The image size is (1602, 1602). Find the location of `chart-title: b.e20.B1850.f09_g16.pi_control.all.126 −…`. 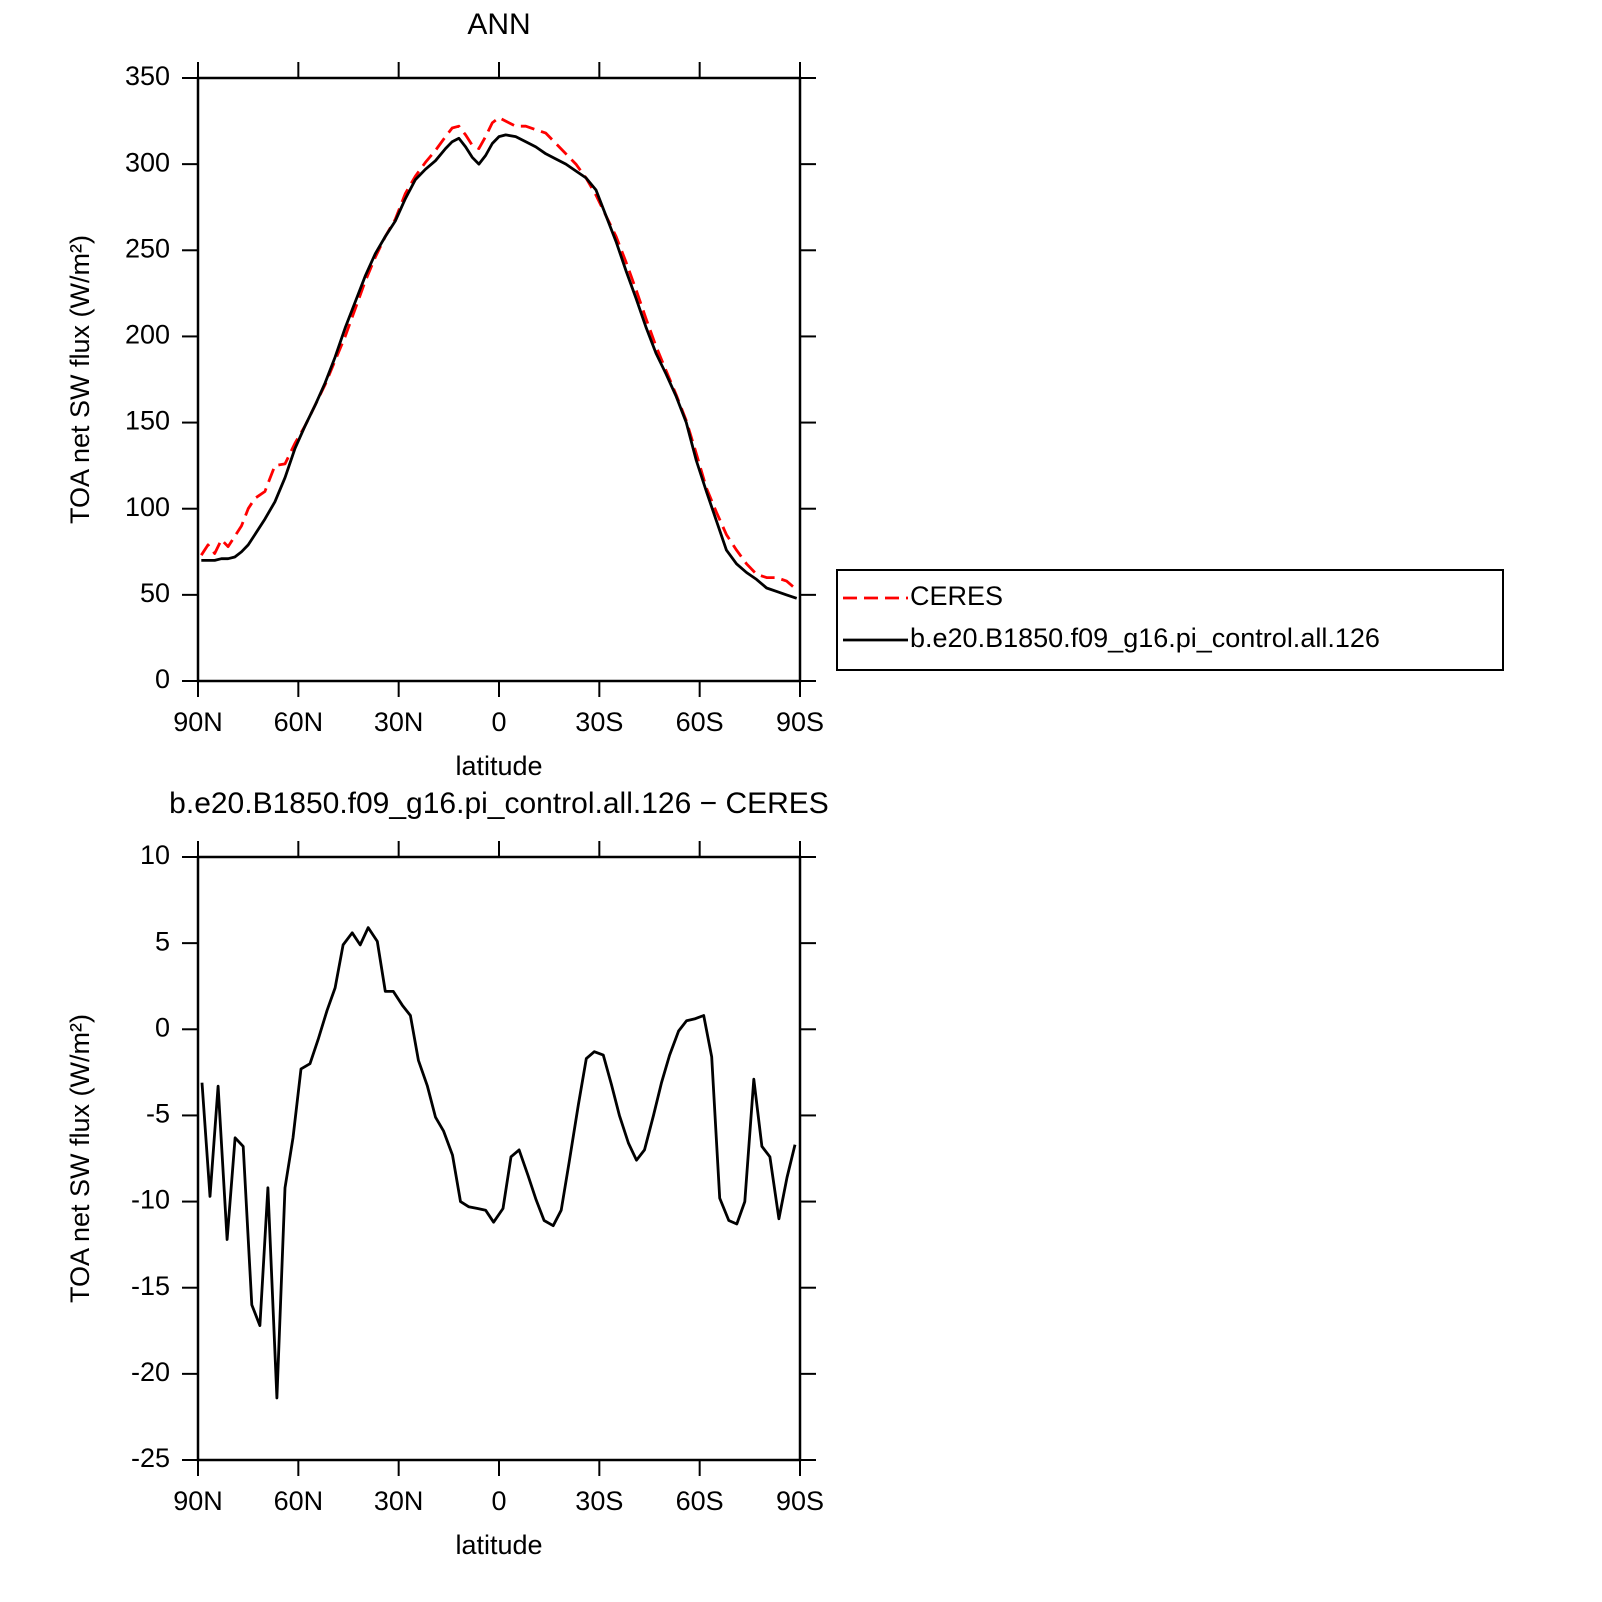

chart-title: b.e20.B1850.f09_g16.pi_control.all.126 −… is located at coordinates (499, 803).